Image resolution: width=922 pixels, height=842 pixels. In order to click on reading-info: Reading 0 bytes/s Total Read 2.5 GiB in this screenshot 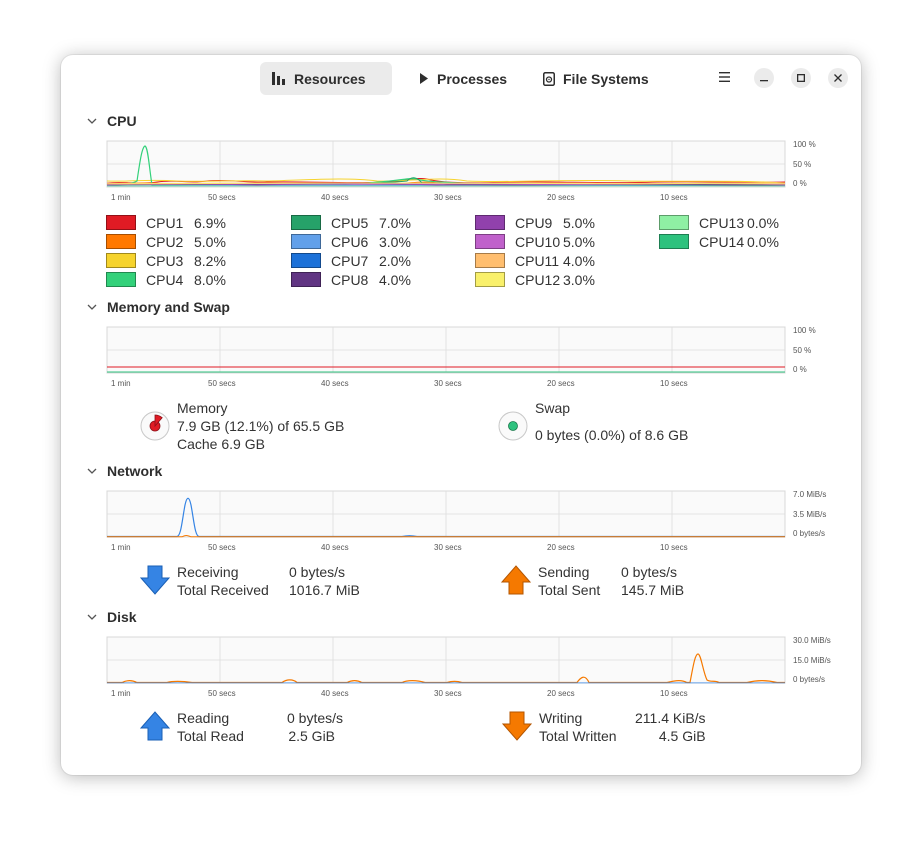, I will do `click(260, 727)`.